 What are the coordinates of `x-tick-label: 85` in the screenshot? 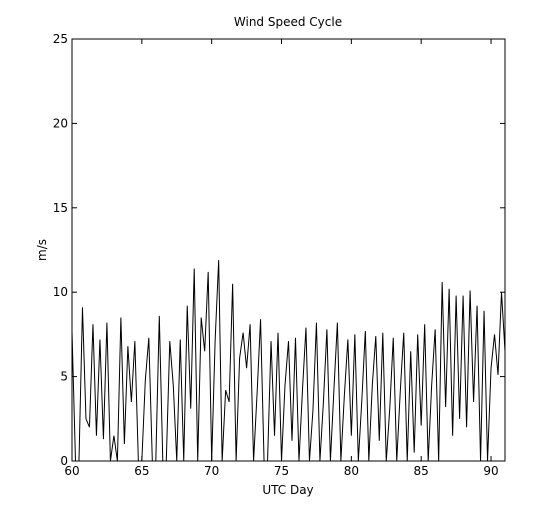 It's located at (421, 471).